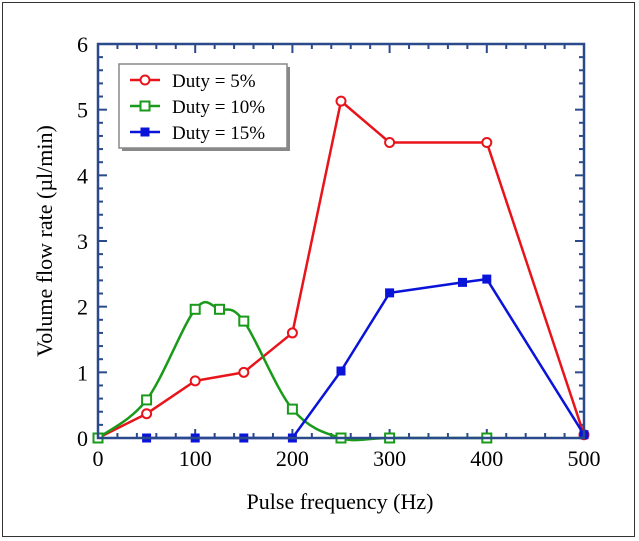  What do you see at coordinates (340, 501) in the screenshot?
I see `x-axis-label: Pulse frequency (Hz)` at bounding box center [340, 501].